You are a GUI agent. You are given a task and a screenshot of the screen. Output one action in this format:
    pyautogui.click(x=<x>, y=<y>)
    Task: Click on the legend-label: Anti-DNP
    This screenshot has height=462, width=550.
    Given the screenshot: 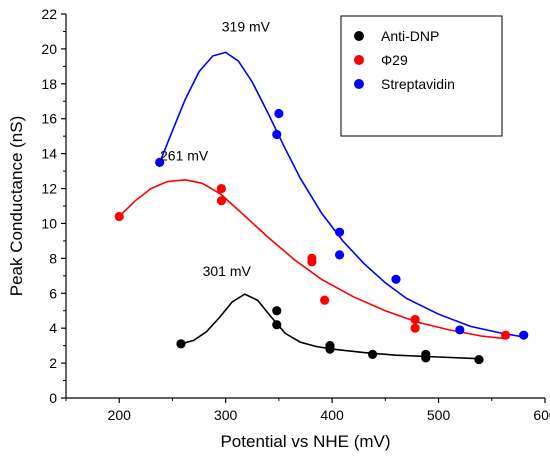 What is the action you would take?
    pyautogui.click(x=410, y=36)
    